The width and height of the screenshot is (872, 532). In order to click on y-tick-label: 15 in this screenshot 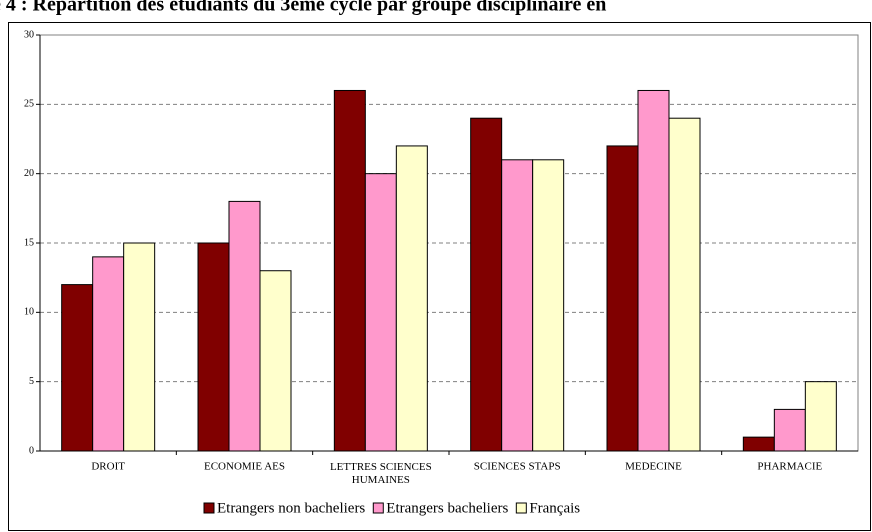, I will do `click(29, 242)`.